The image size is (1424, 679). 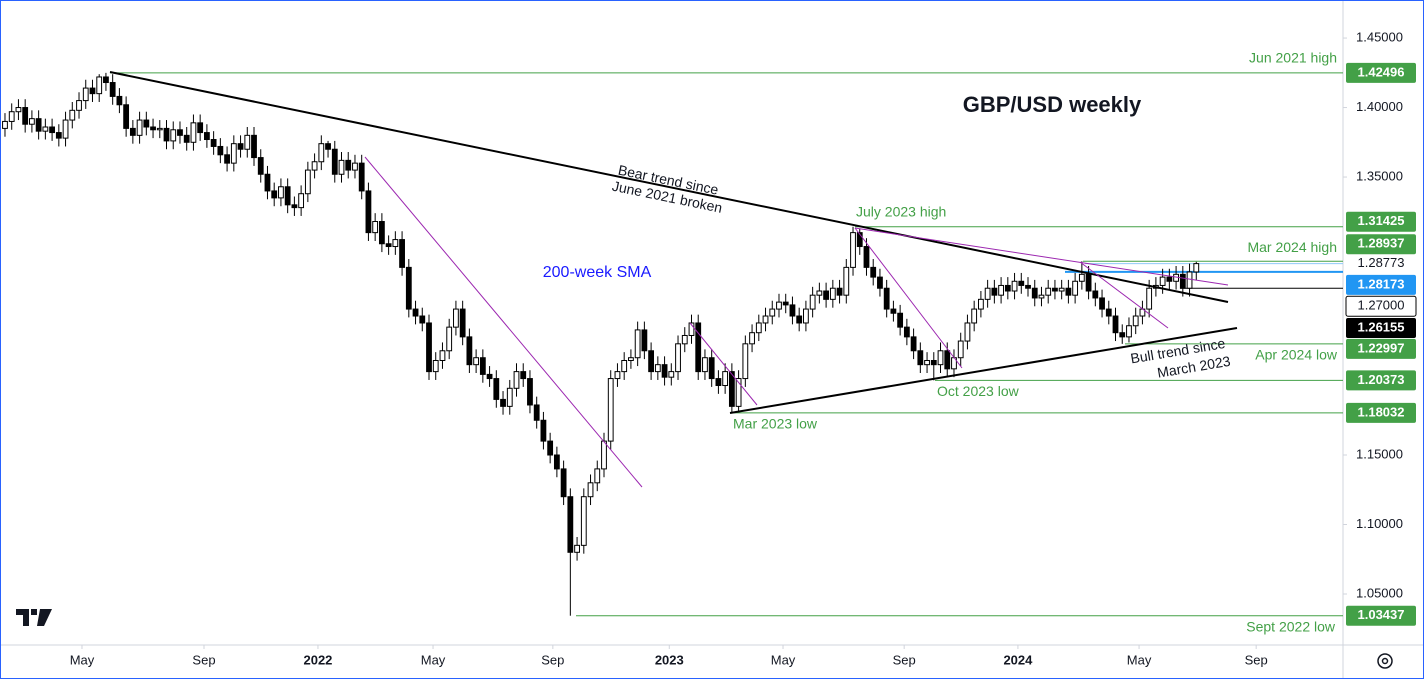 I want to click on price-label: 1.27000, so click(x=1381, y=305).